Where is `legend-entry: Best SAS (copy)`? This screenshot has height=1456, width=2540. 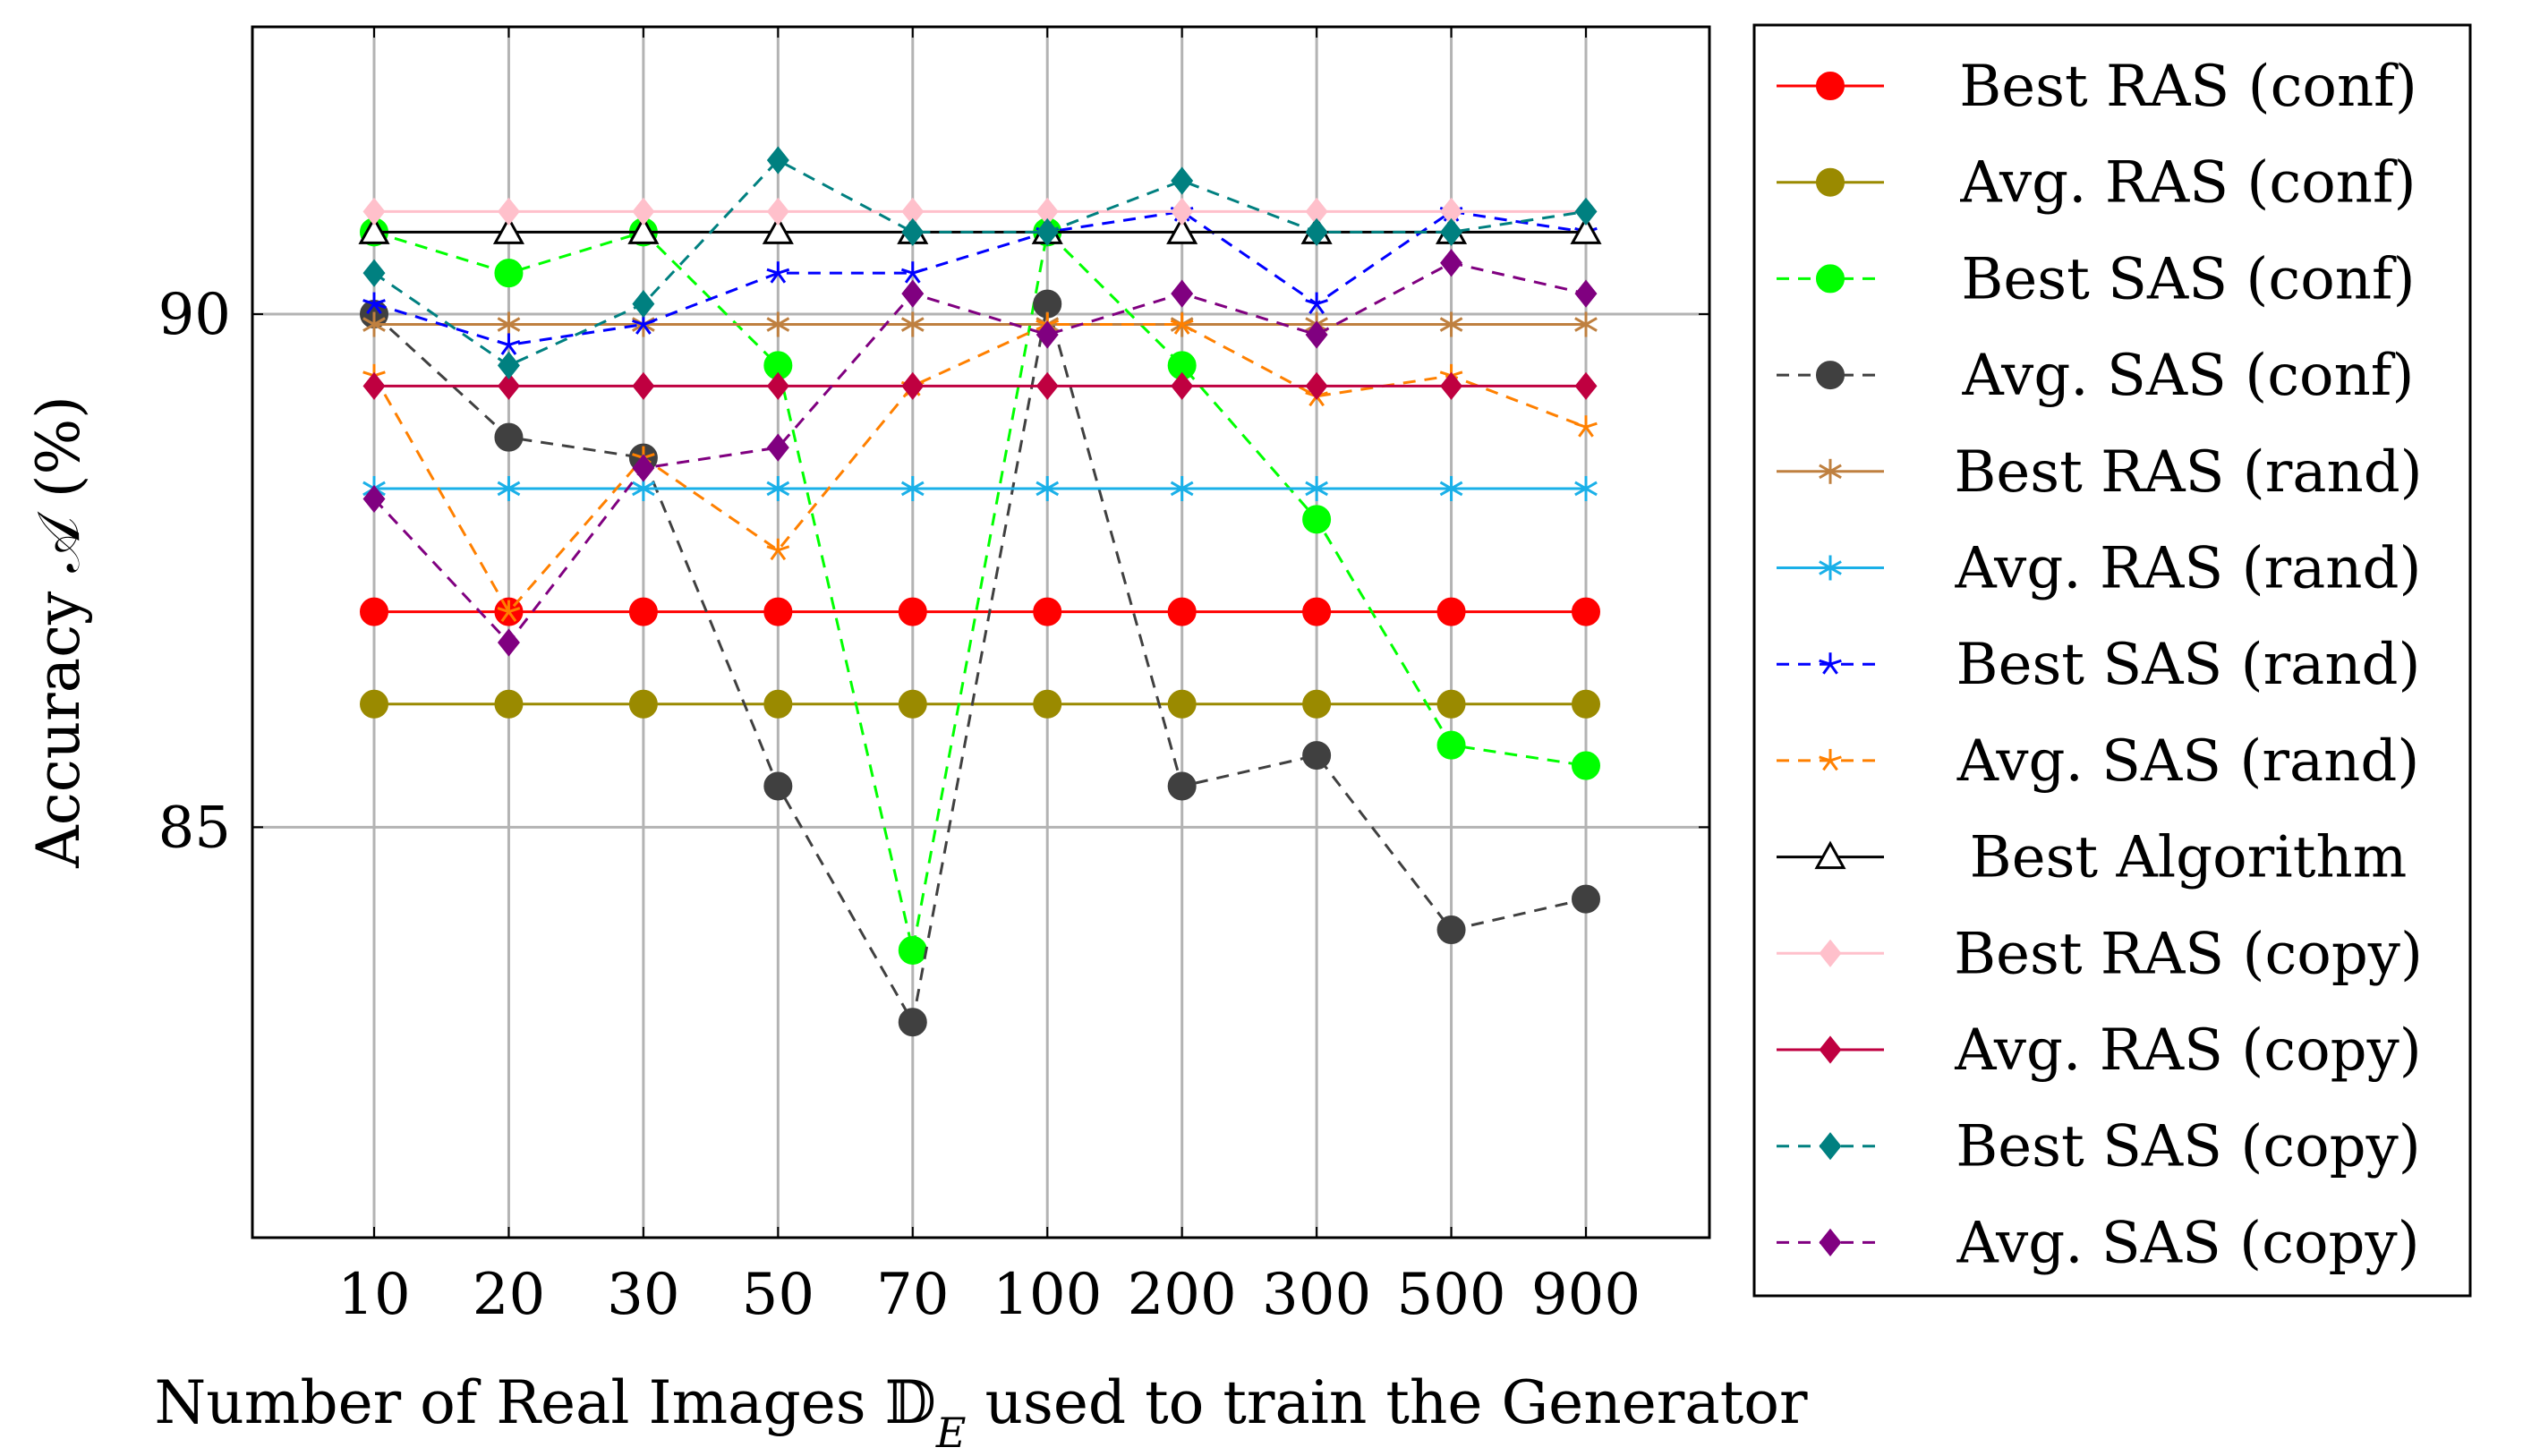
legend-entry: Best SAS (copy) is located at coordinates (2099, 1147).